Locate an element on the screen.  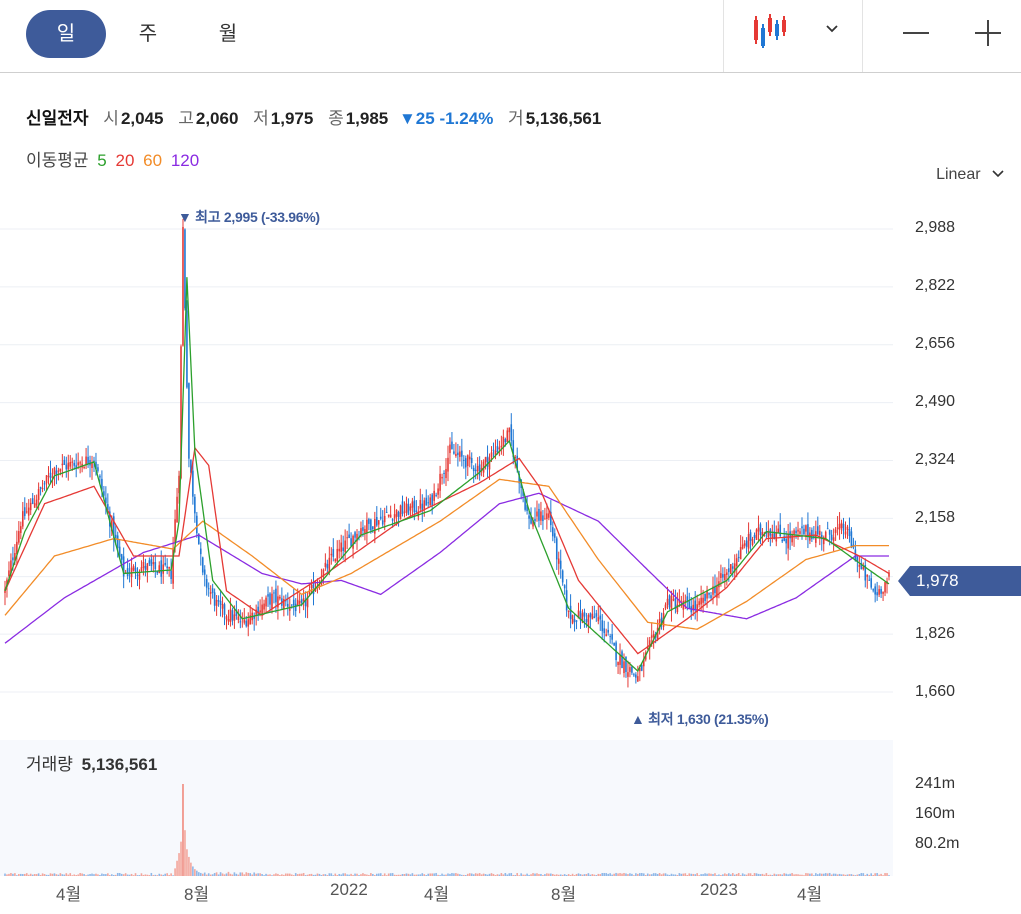
volume-chart is located at coordinates (446, 808).